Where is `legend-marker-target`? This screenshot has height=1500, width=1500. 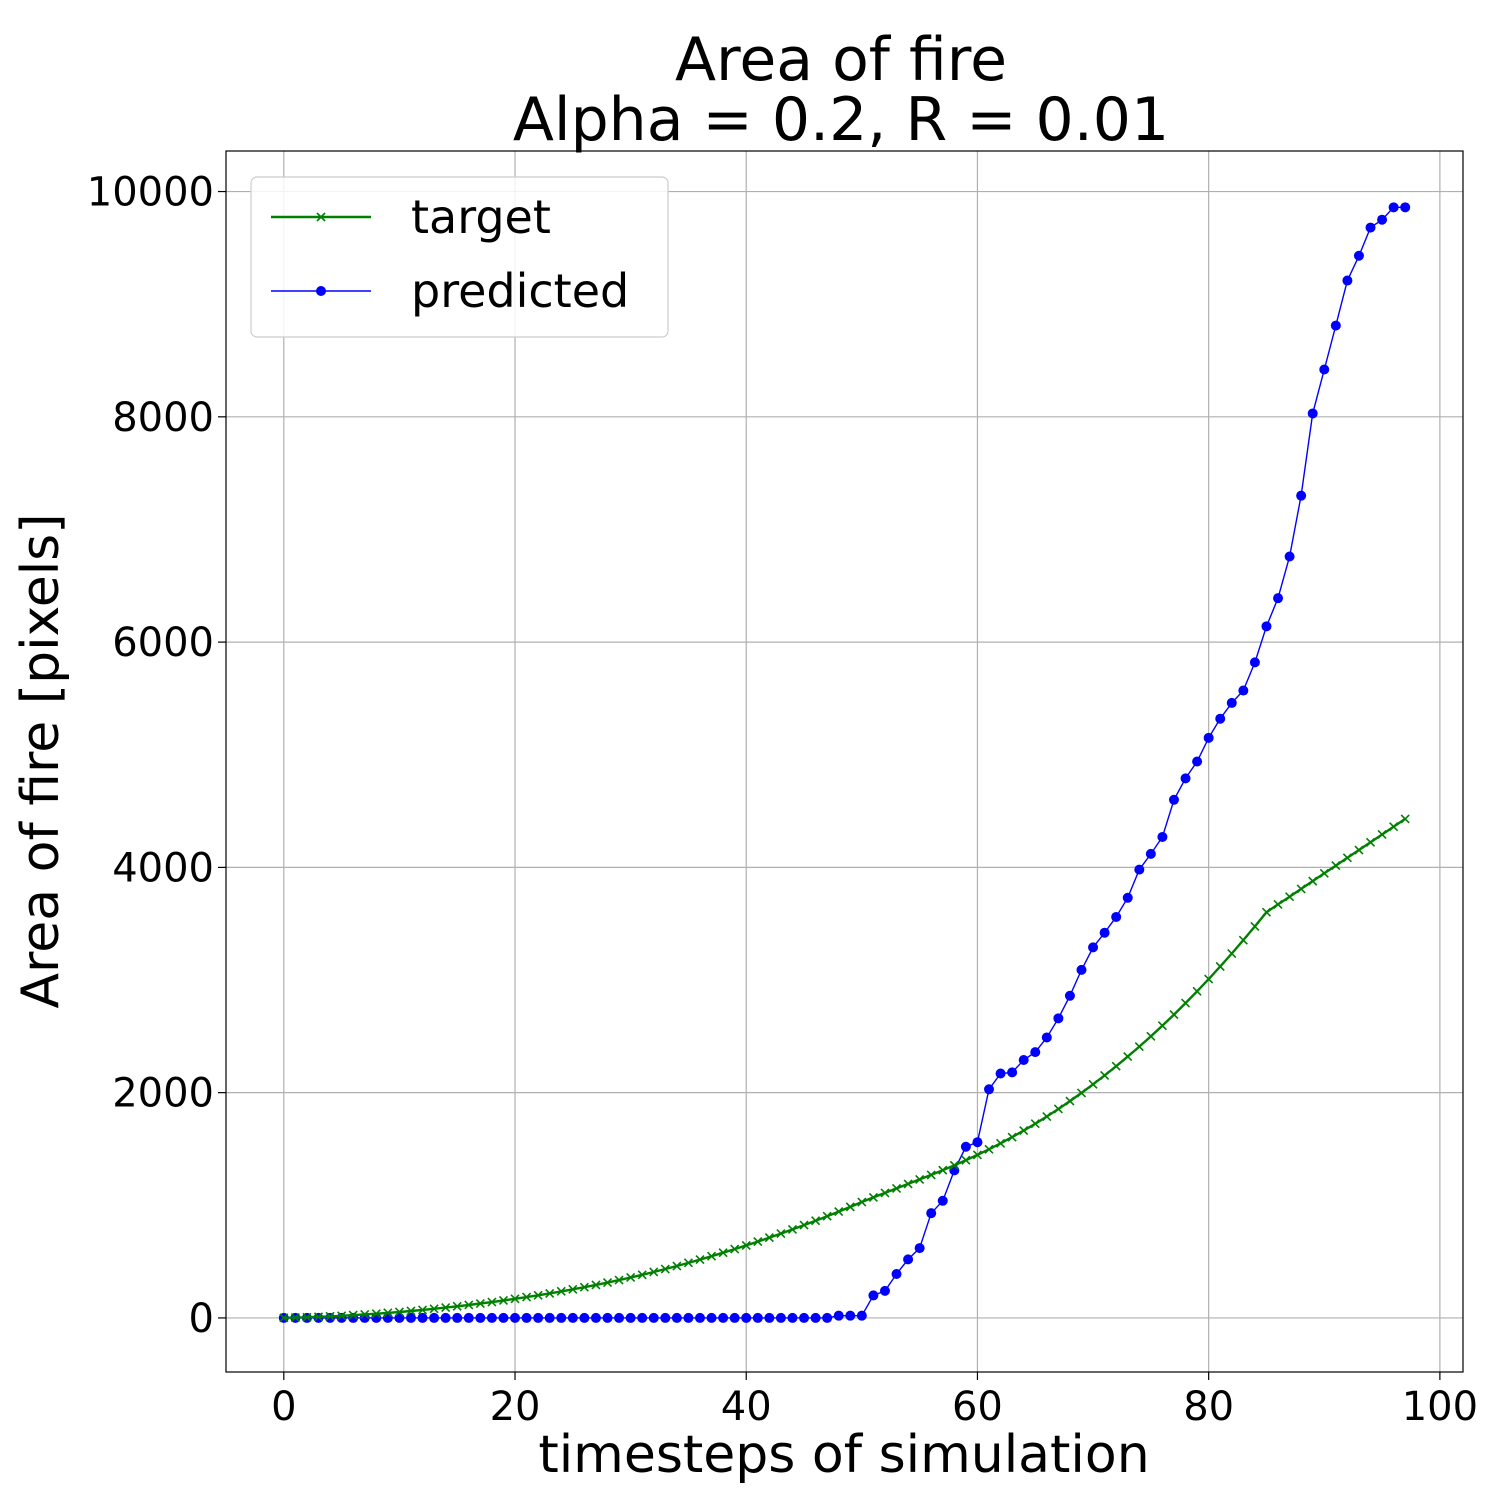
legend-marker-target is located at coordinates (321, 217).